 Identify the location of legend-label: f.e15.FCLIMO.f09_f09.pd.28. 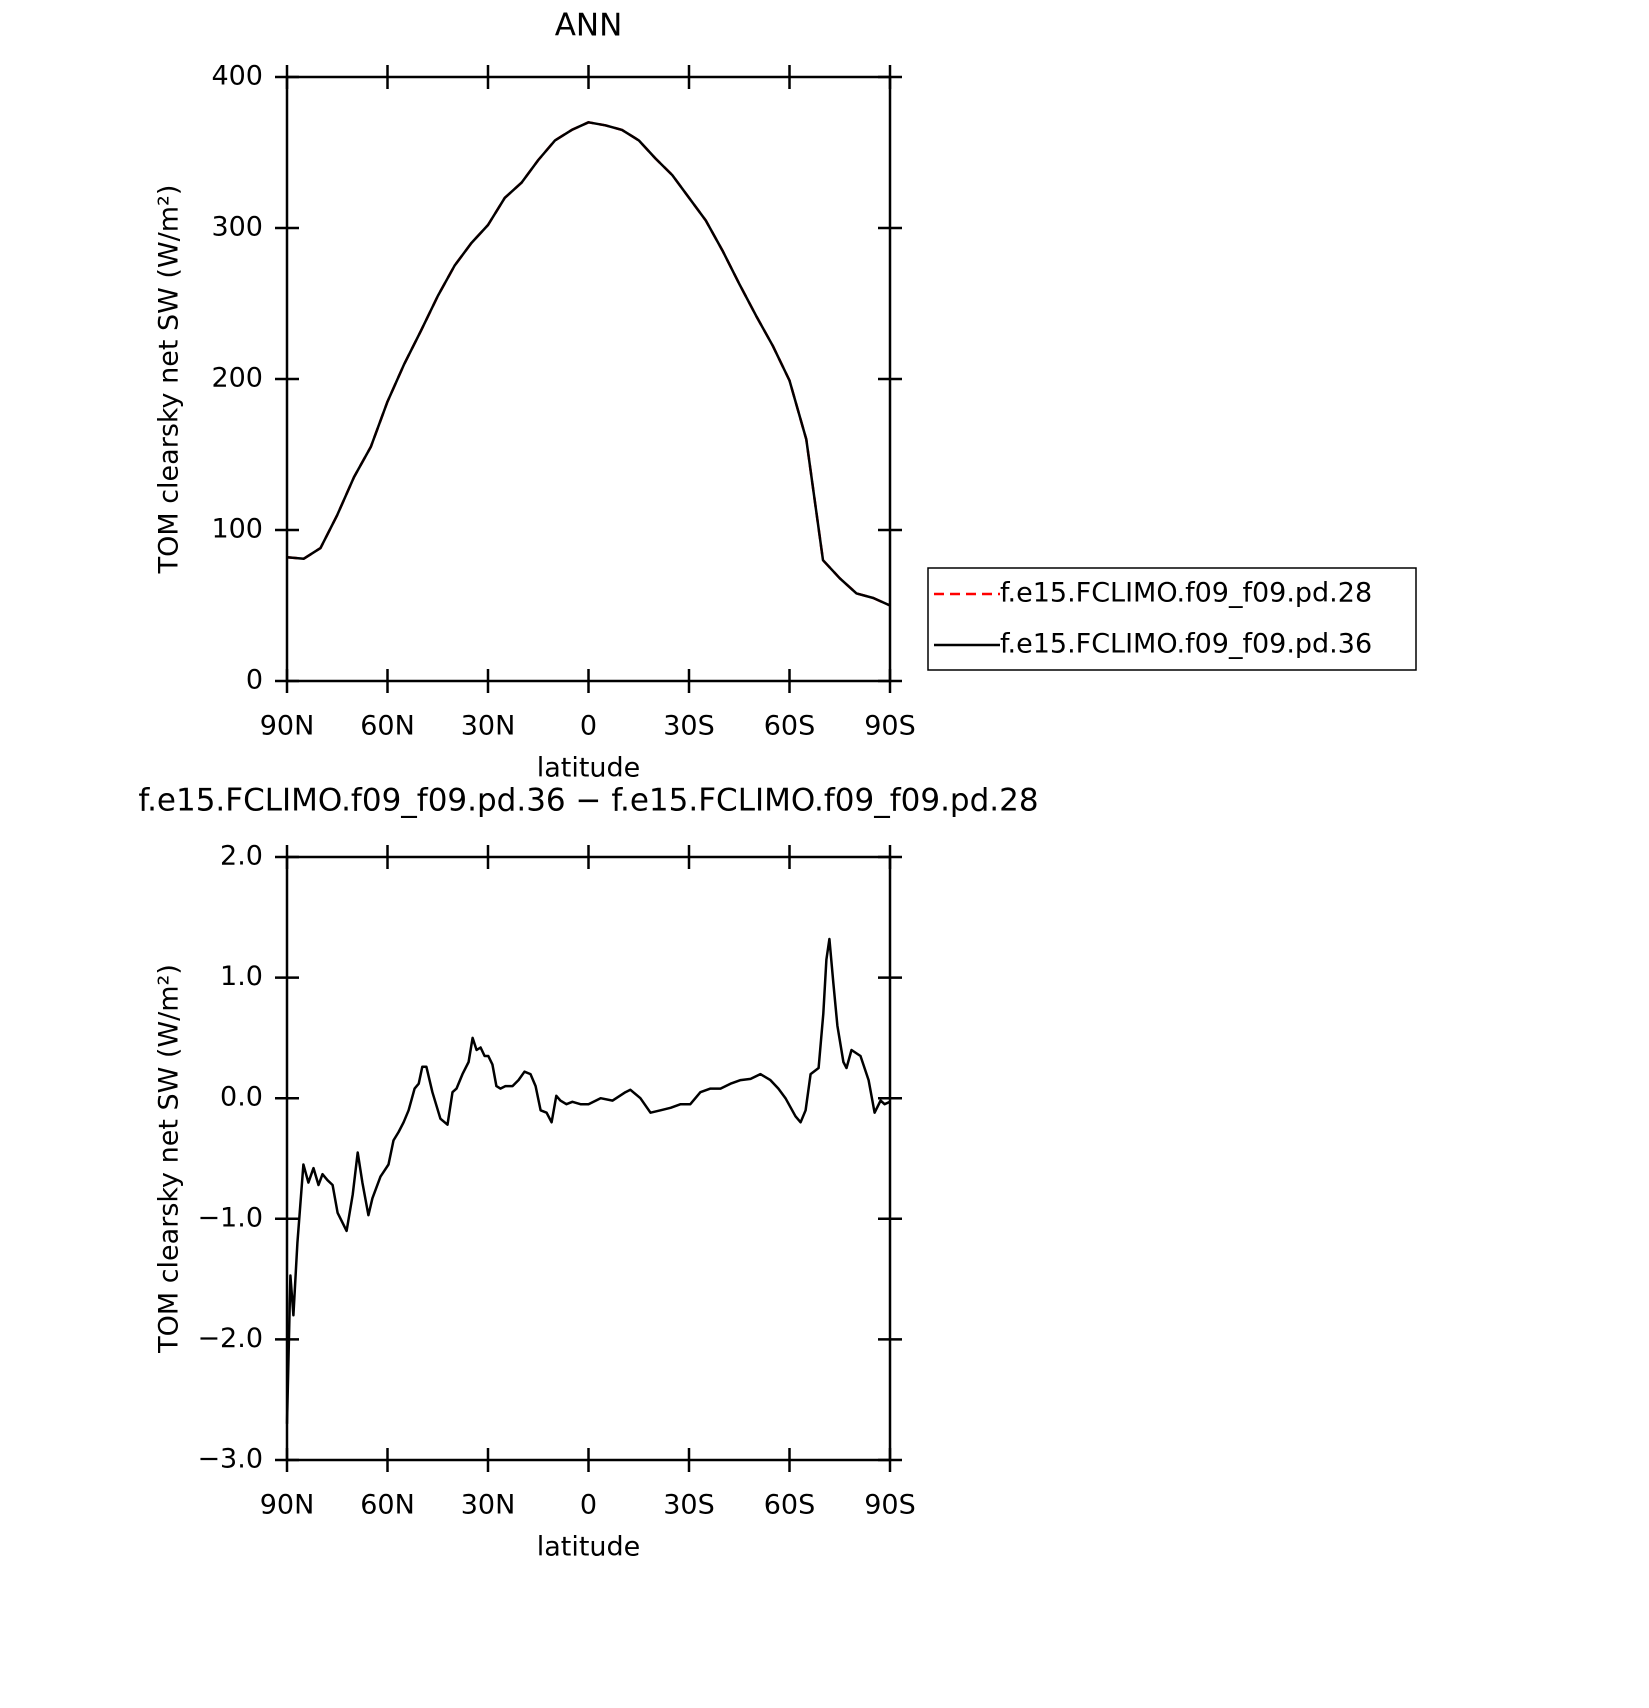
(1186, 593).